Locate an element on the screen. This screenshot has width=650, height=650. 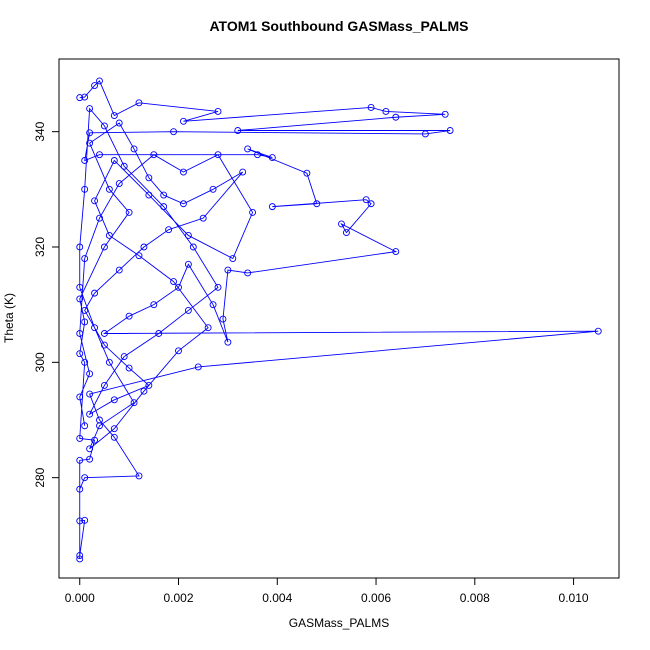
y-axis-label: Theta (K) is located at coordinates (9, 318).